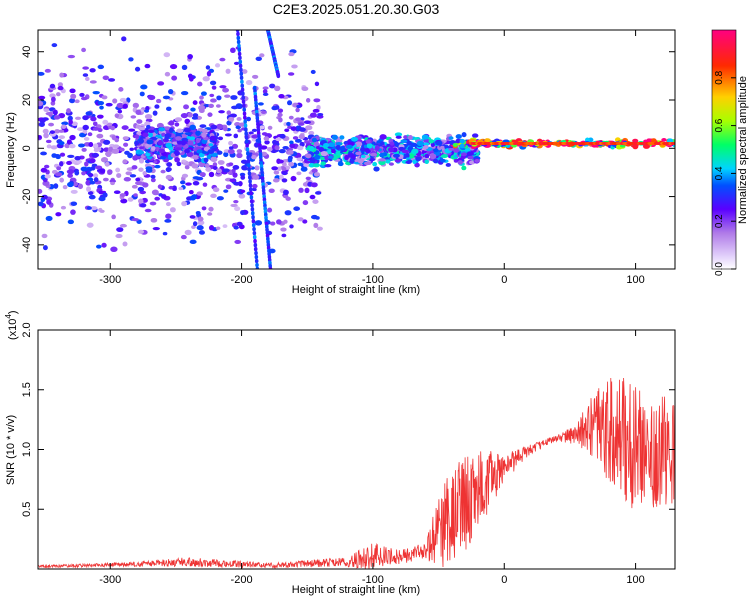 This screenshot has width=750, height=600. Describe the element at coordinates (373, 580) in the screenshot. I see `snr-xtick-label: -100` at that location.